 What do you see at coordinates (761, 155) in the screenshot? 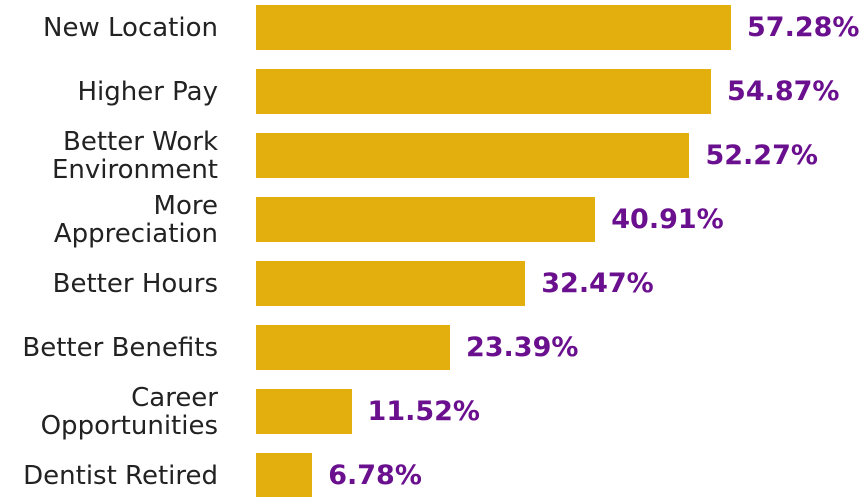
I see `value-label: 52.27%` at bounding box center [761, 155].